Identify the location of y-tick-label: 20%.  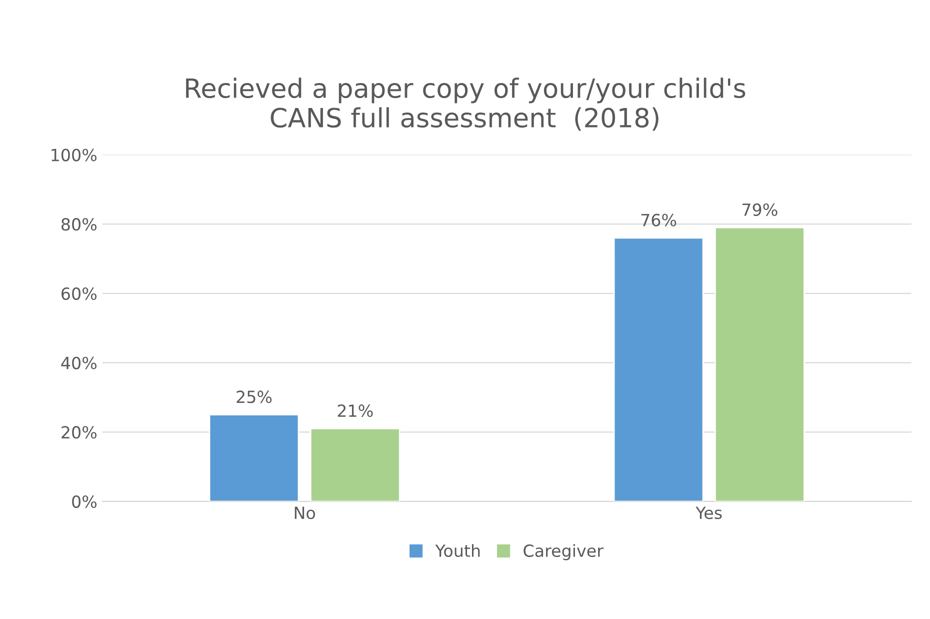
(79, 432).